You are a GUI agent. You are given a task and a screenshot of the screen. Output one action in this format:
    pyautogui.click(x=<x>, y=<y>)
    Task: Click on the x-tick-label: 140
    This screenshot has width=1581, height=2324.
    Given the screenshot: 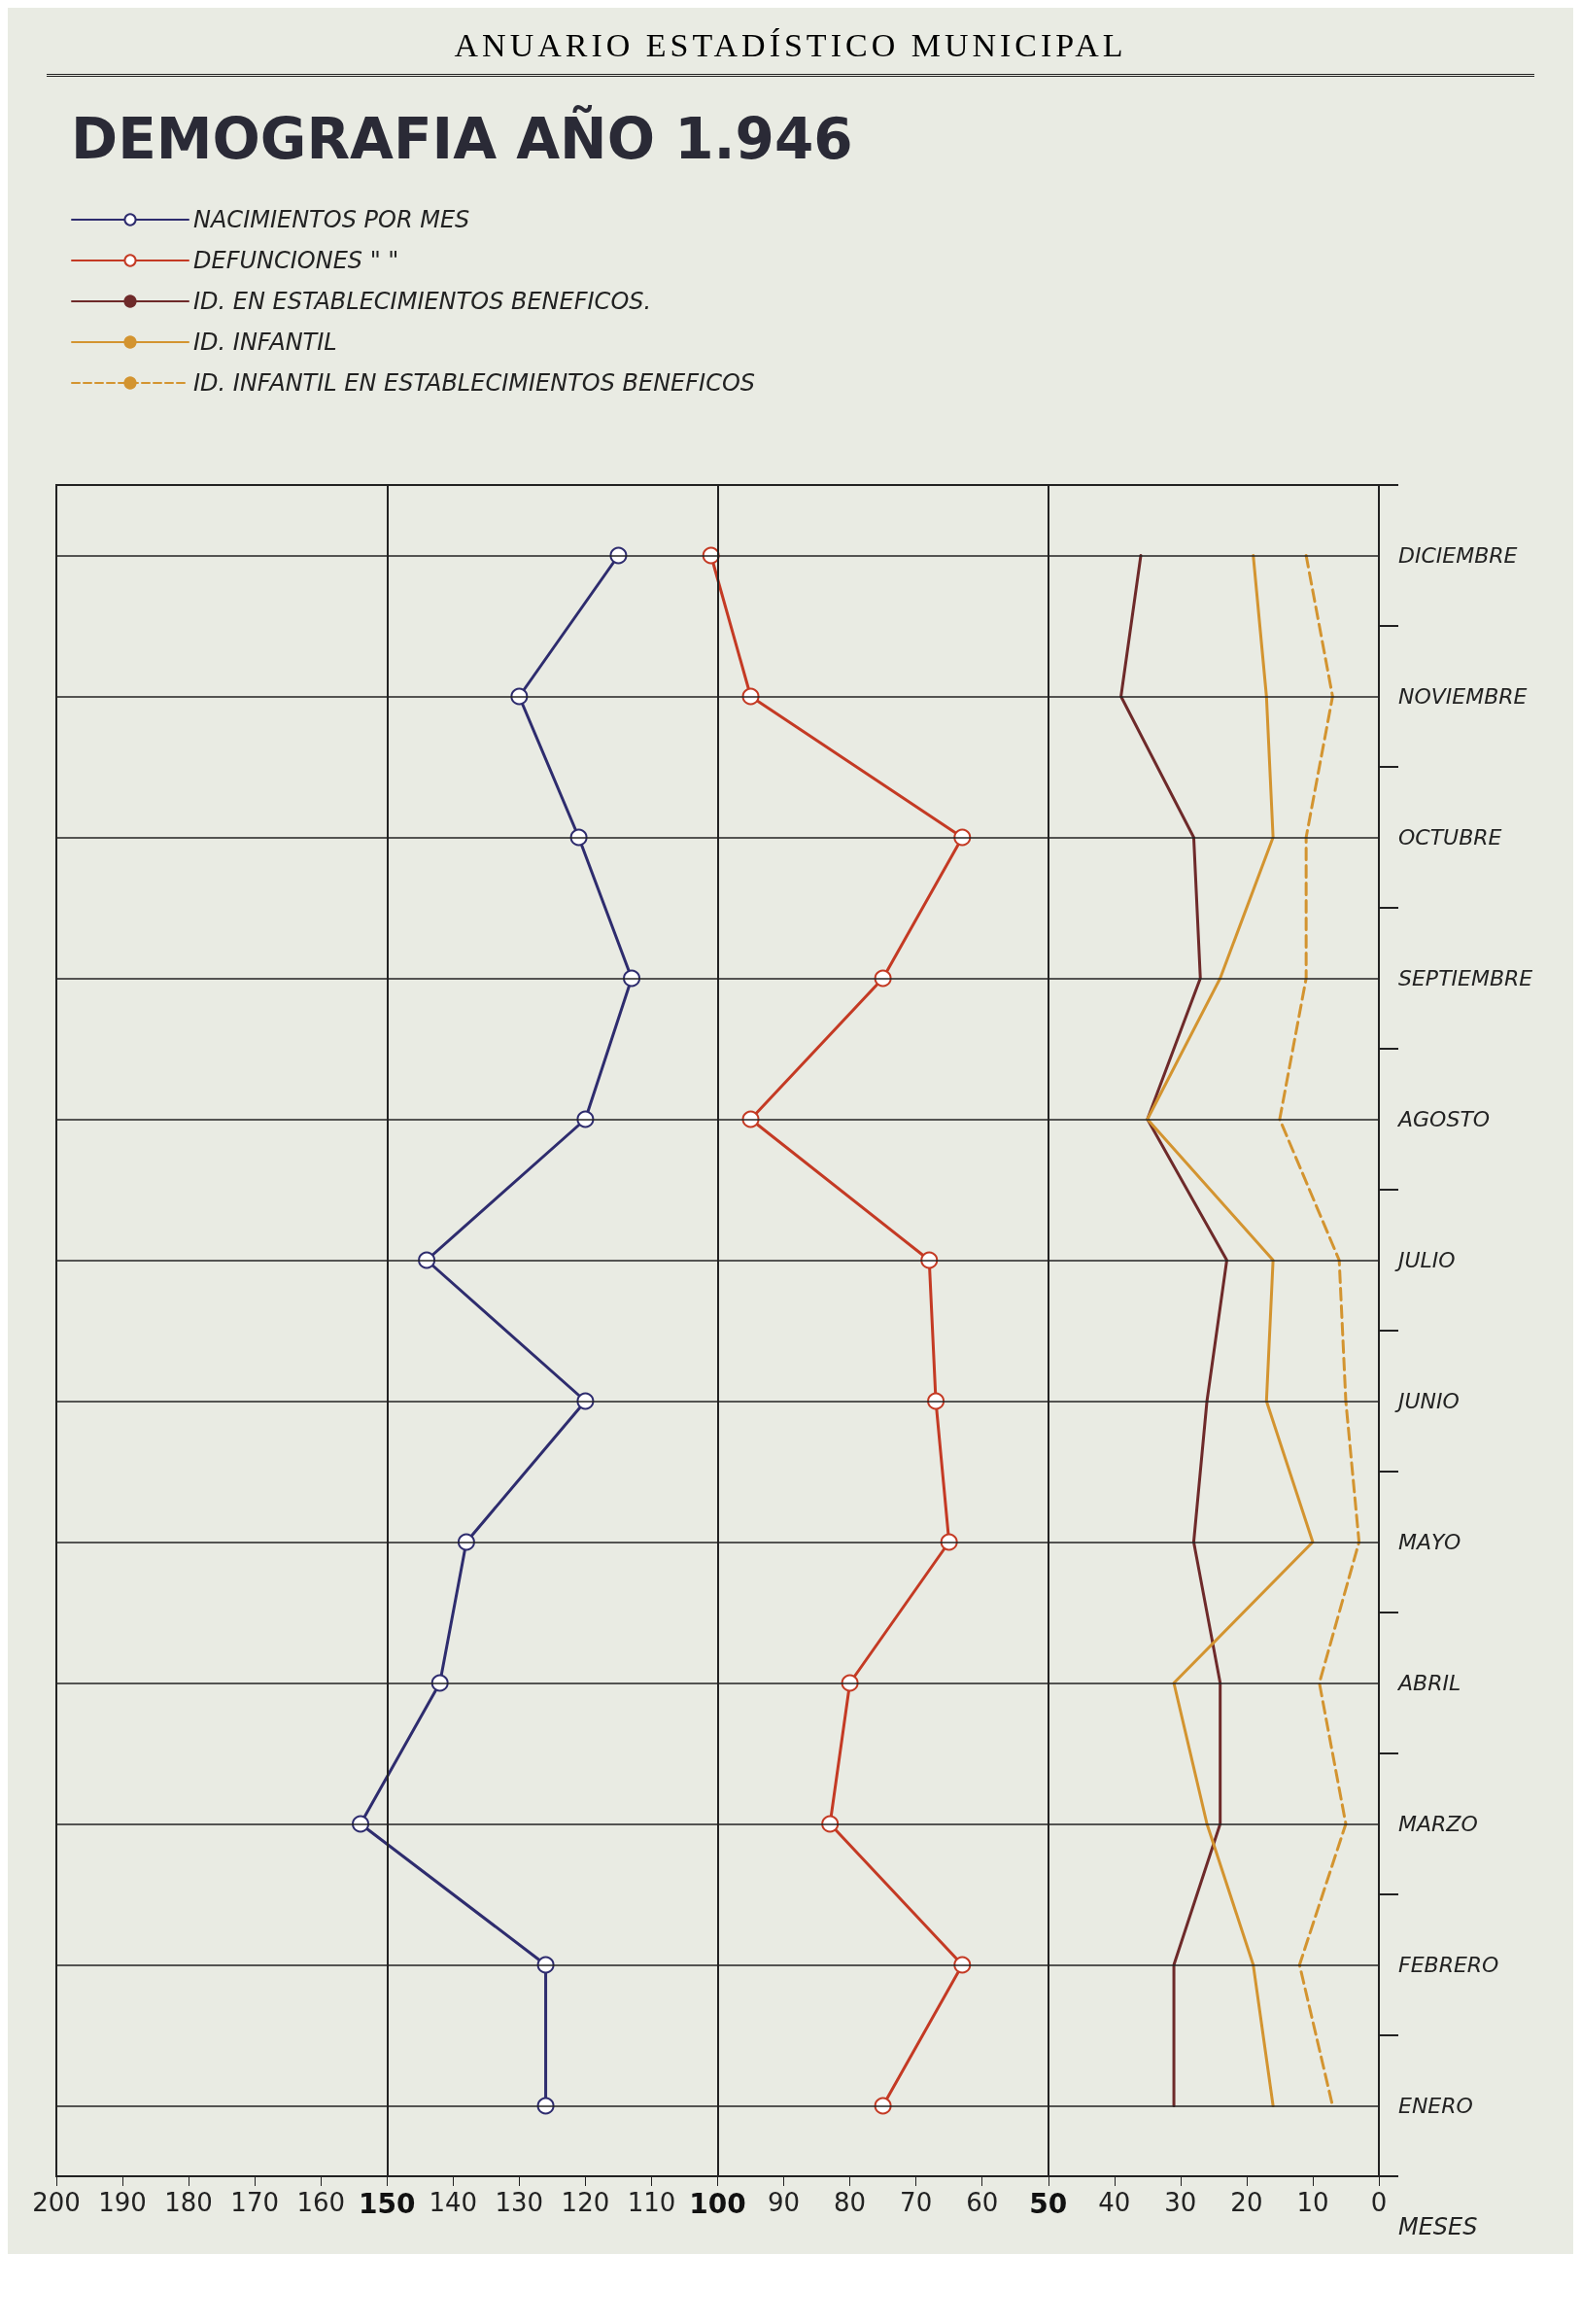 What is the action you would take?
    pyautogui.click(x=453, y=2202)
    